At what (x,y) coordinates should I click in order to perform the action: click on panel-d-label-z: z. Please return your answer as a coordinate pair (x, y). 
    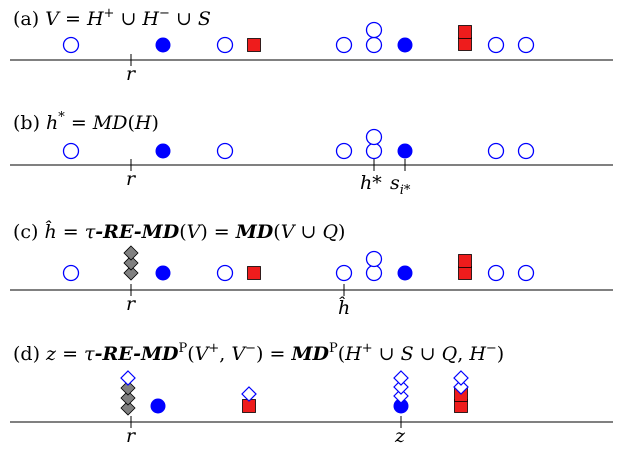
    Looking at the image, I should click on (400, 436).